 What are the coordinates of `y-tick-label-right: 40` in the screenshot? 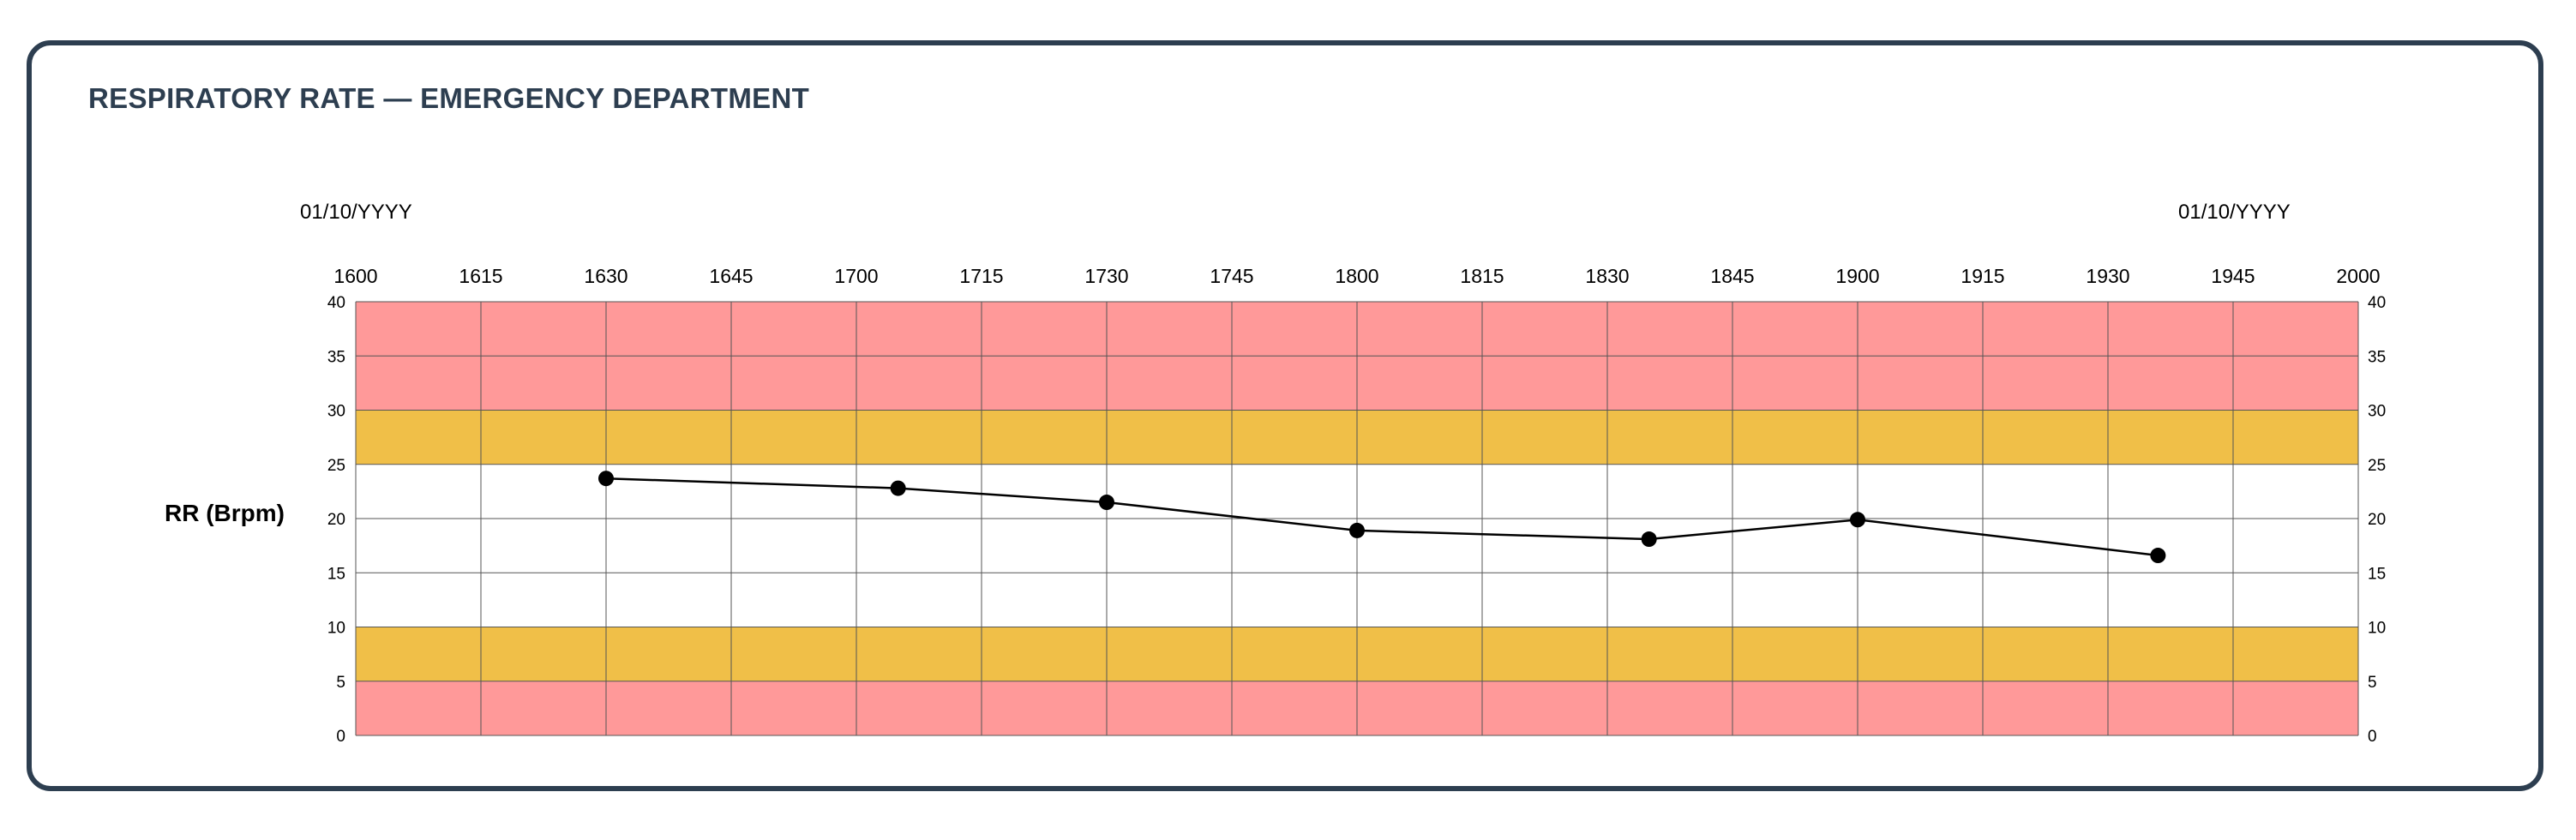 It's located at (2377, 303).